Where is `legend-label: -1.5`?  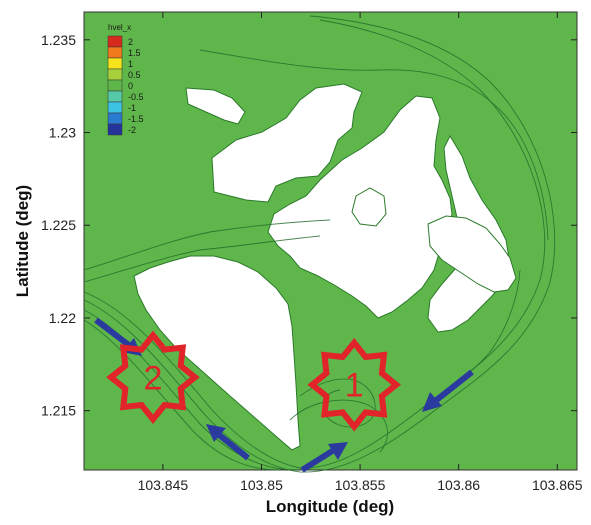 legend-label: -1.5 is located at coordinates (136, 119).